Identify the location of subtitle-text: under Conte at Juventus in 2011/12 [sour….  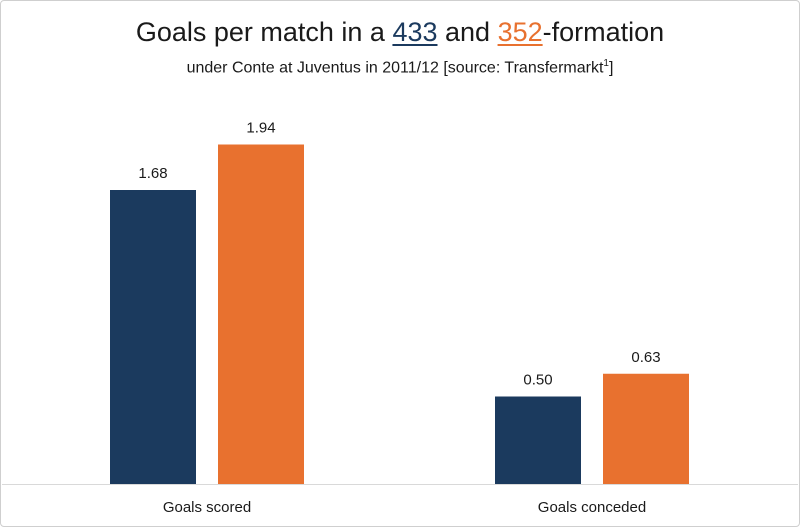
(395, 68).